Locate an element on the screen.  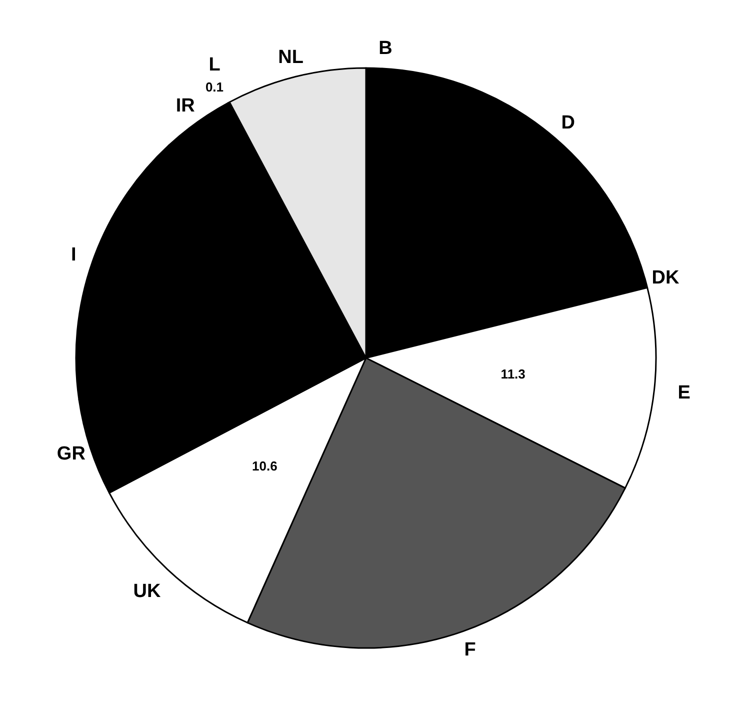
data-label: 0.1 is located at coordinates (214, 87).